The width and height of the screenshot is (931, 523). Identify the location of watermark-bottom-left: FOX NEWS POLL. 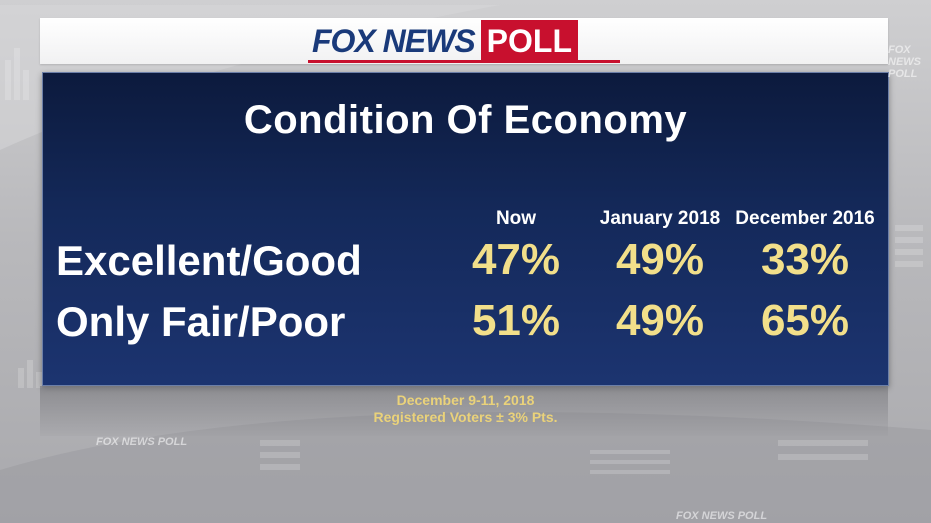
(142, 442).